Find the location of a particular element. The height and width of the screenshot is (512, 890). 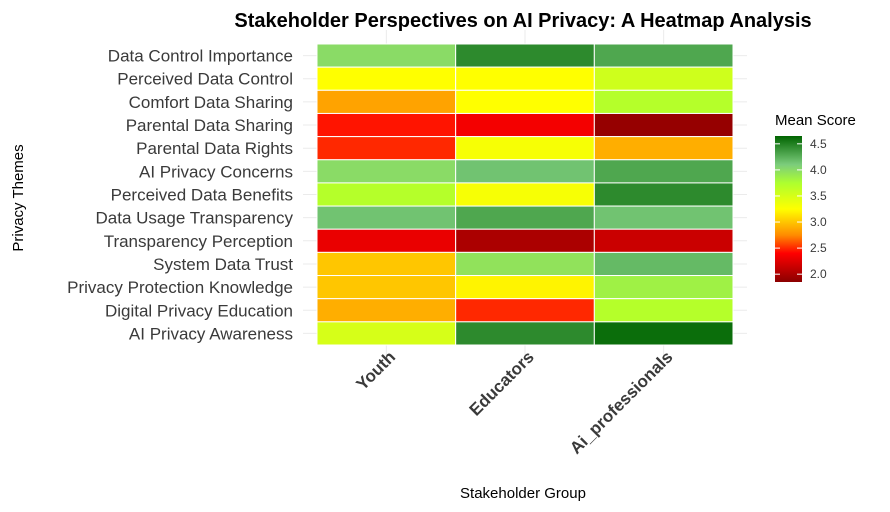

y-tick-label: AI Privacy Concerns is located at coordinates (216, 171).